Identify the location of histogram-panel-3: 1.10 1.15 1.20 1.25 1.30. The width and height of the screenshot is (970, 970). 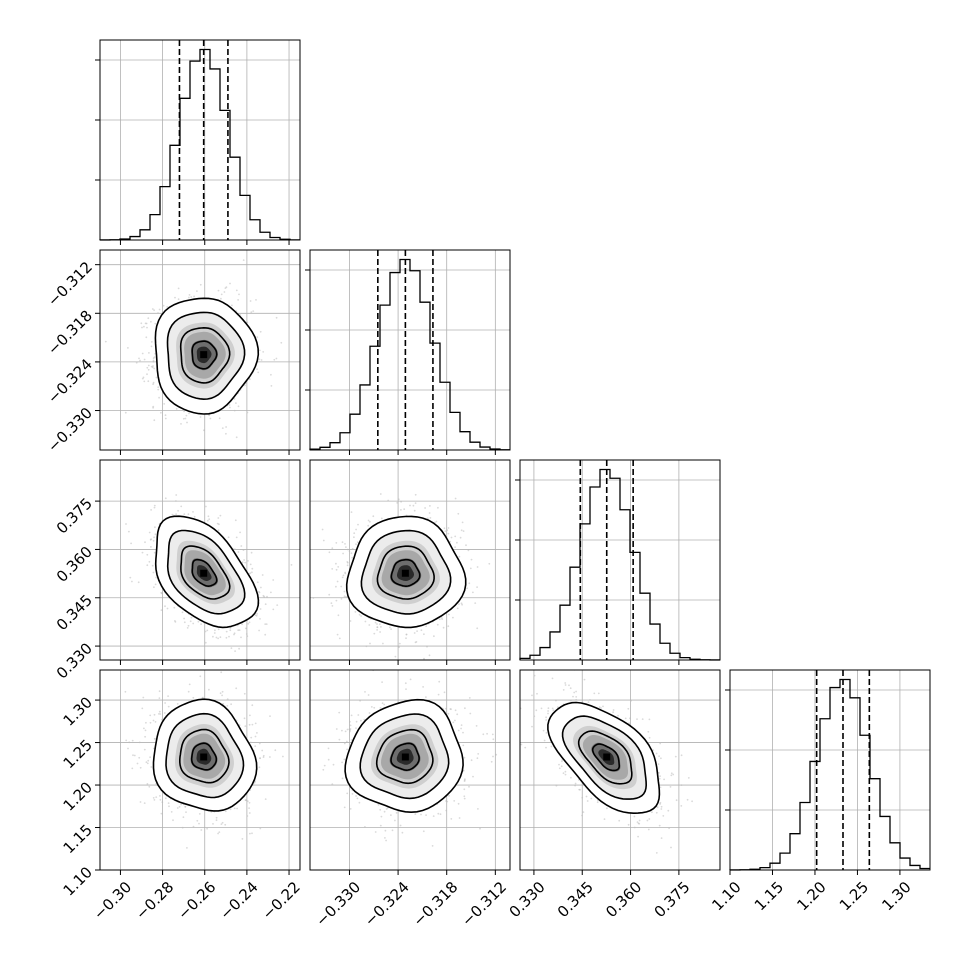
(819, 791).